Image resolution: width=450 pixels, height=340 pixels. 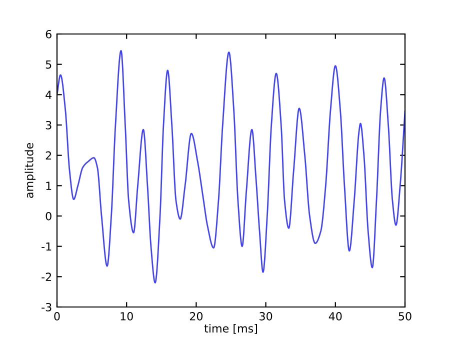 I want to click on y-axis-title: amplitude, so click(x=30, y=170).